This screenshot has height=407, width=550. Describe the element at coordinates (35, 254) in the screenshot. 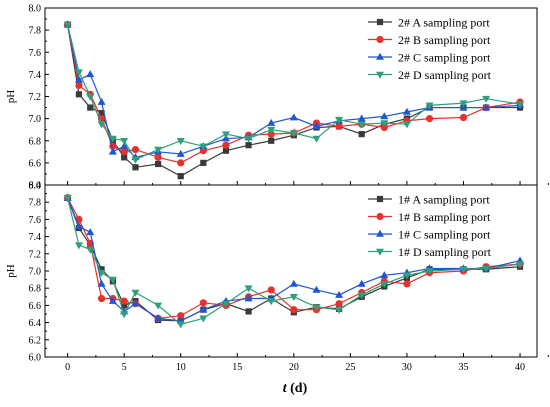

I see `y-tick-label: 7.2` at that location.